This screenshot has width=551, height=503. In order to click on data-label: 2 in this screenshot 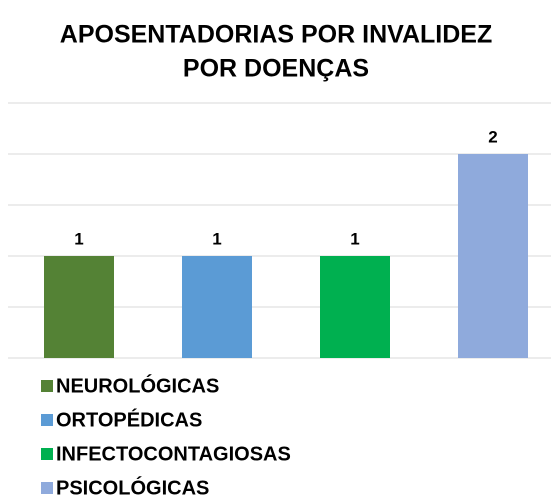, I will do `click(492, 136)`.